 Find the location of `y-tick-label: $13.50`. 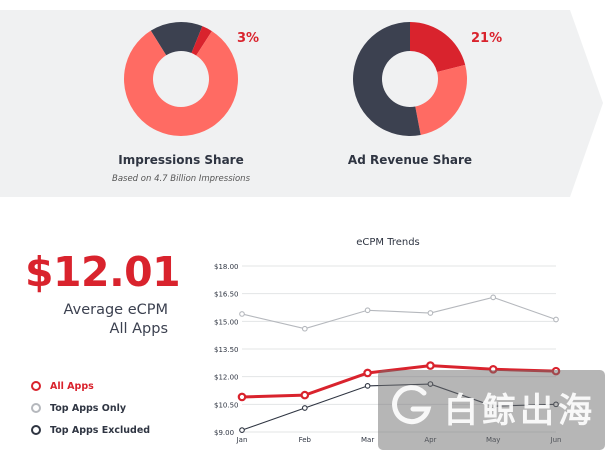

y-tick-label: $13.50 is located at coordinates (226, 350).